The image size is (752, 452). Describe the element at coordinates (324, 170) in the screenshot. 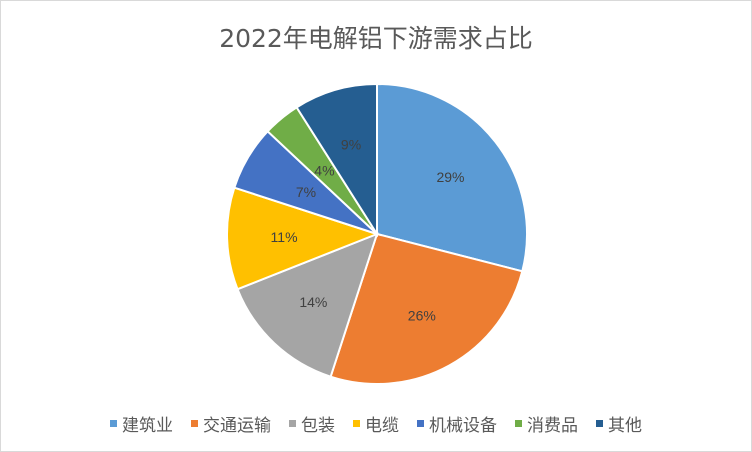

I see `data-label: 4%` at that location.